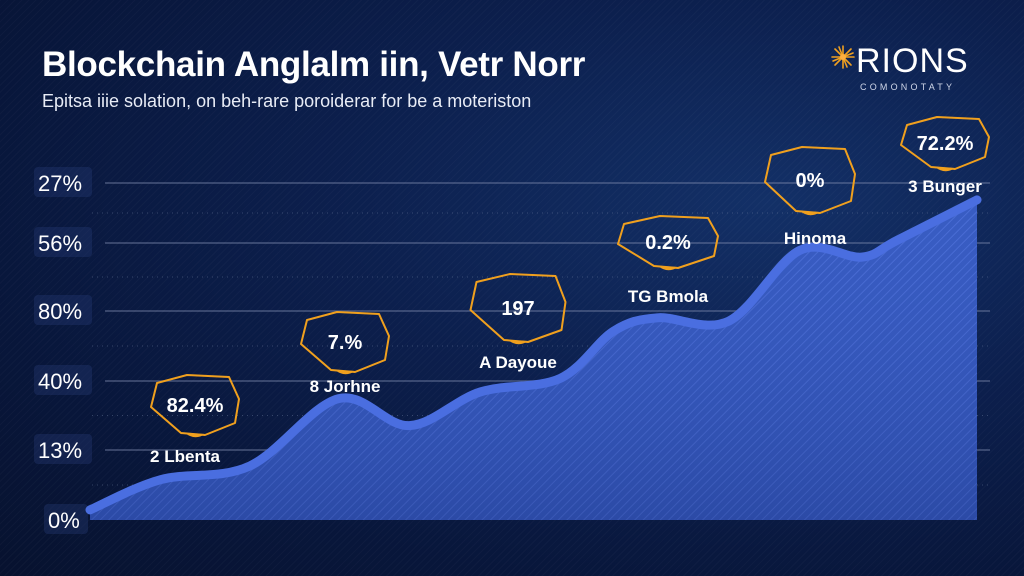 This screenshot has height=576, width=1024. What do you see at coordinates (908, 87) in the screenshot?
I see `logo-tagline: COMONOTATY` at bounding box center [908, 87].